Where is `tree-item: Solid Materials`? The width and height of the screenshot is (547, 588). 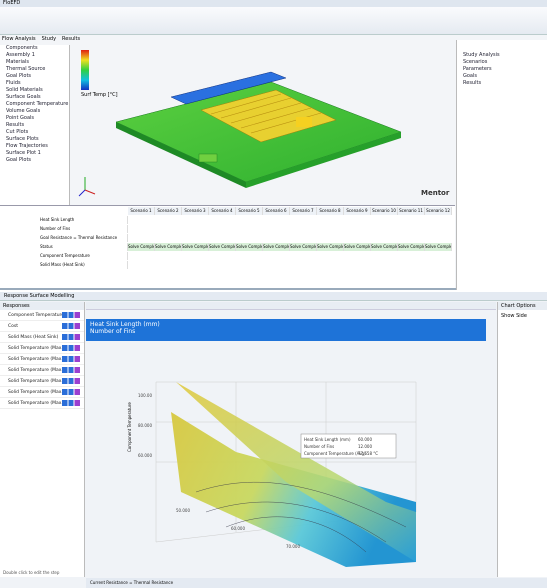 tree-item: Solid Materials is located at coordinates (24, 90).